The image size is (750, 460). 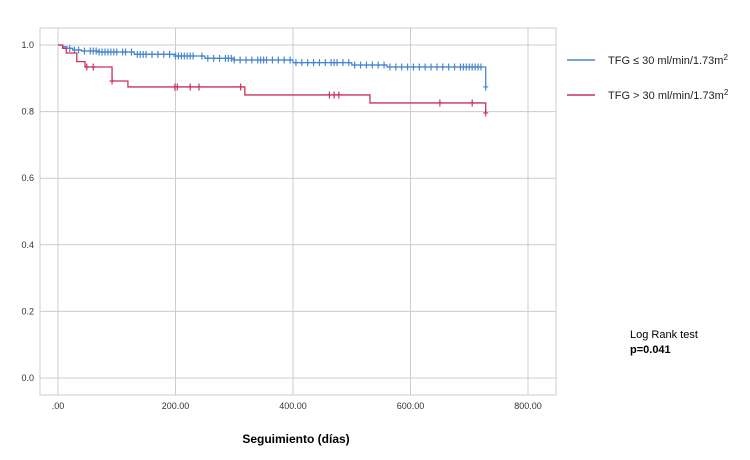 What do you see at coordinates (27, 112) in the screenshot?
I see `y-tick-label: 0.8` at bounding box center [27, 112].